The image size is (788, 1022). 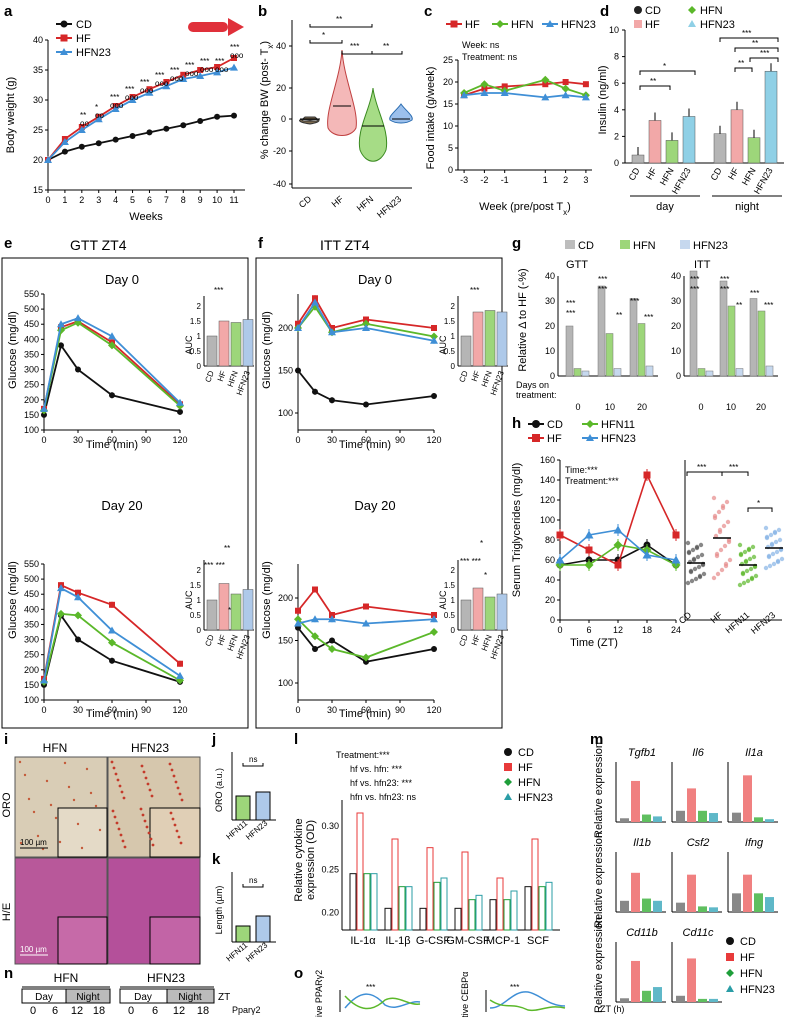 I want to click on svg-text: CD, so click(x=586, y=246).